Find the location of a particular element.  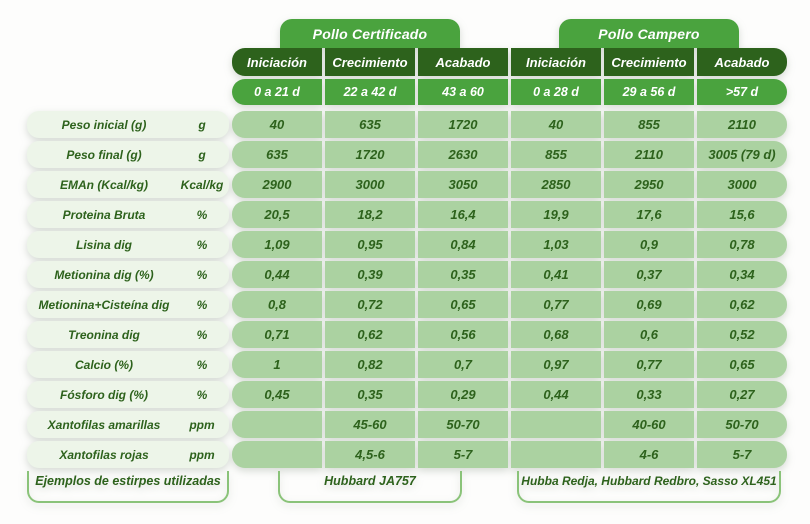

table-row: Treonina dig% 0,71 0,62 0,56 0,68 0,6 0,52 is located at coordinates (407, 334).